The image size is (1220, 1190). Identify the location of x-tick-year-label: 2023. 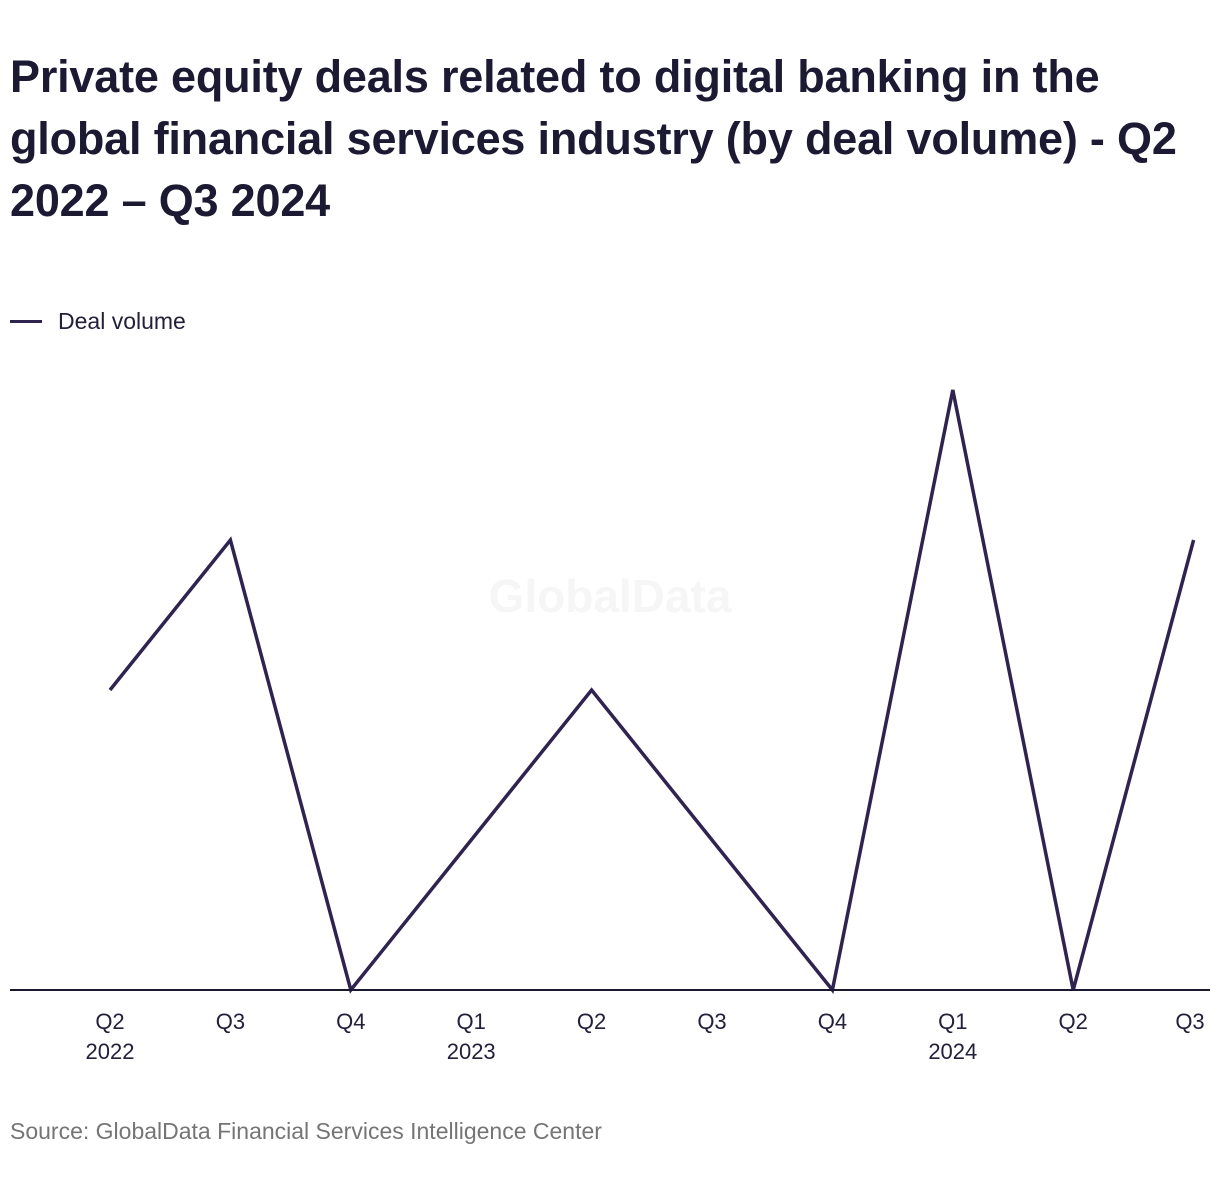
(471, 1051).